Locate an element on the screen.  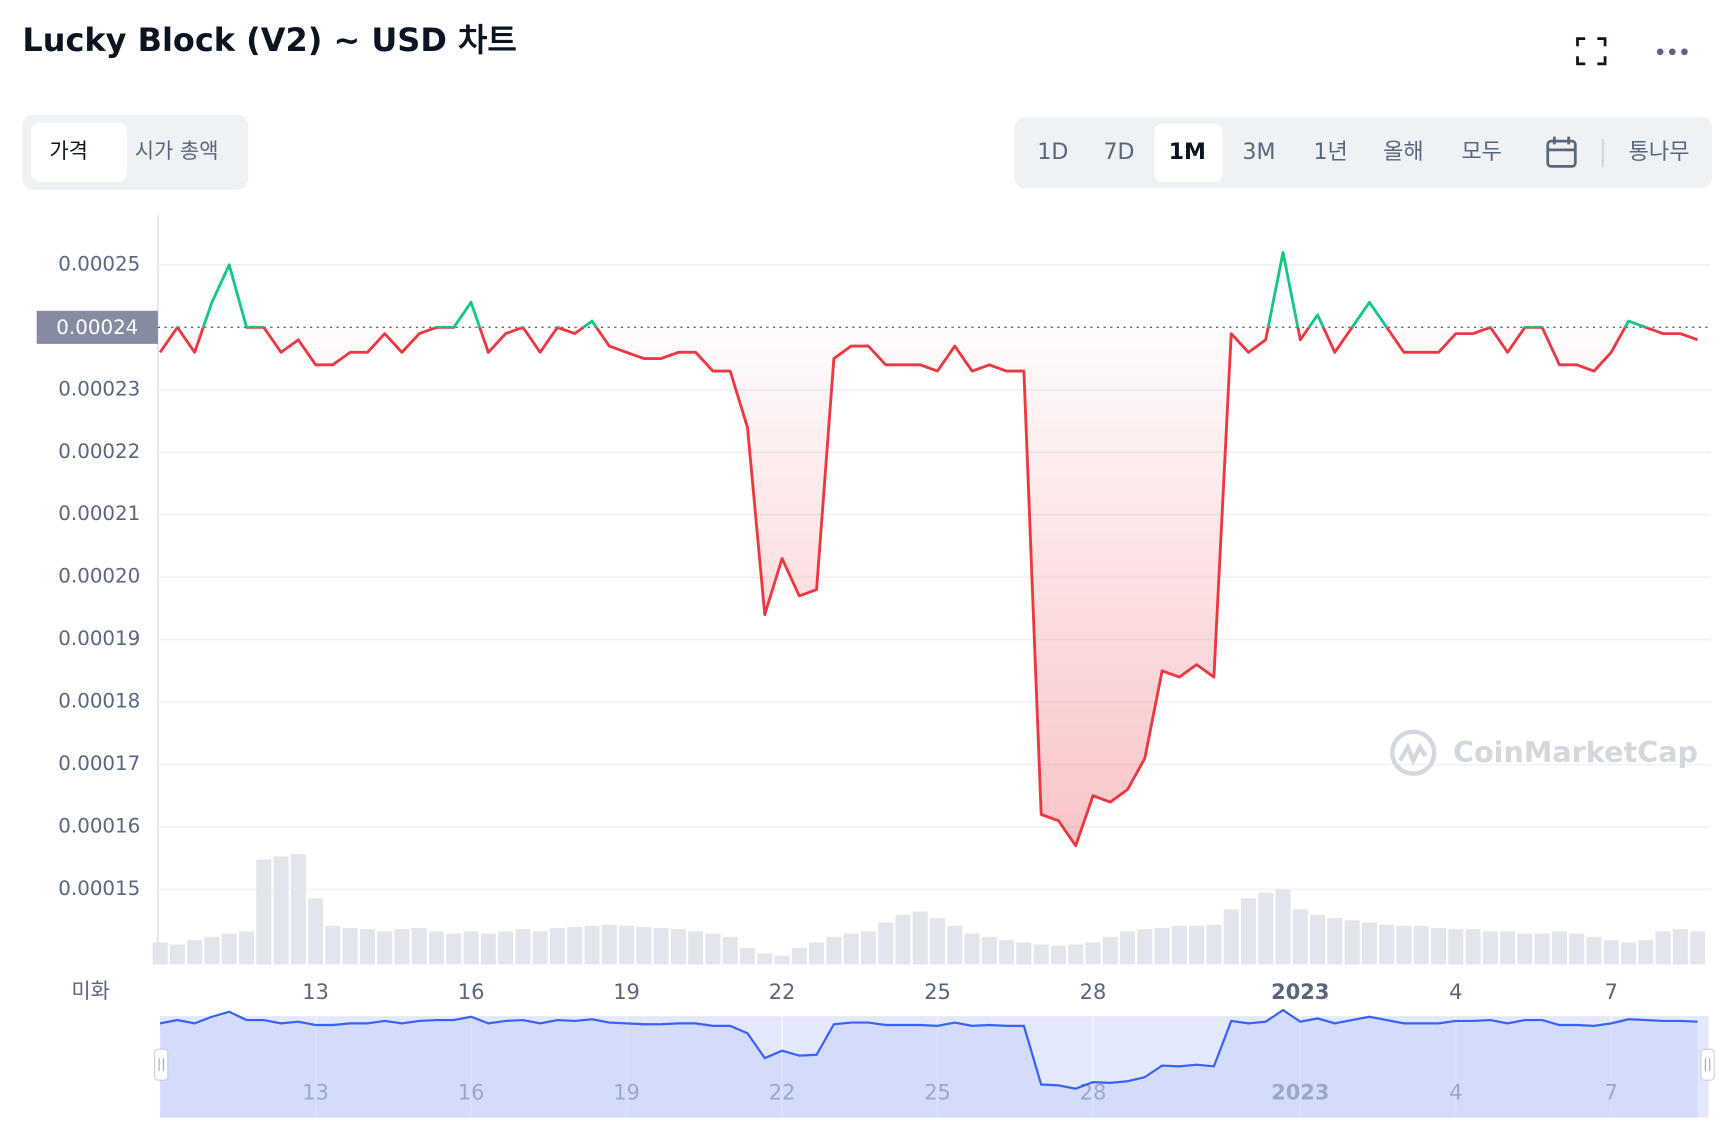
x-tick-label: 7 is located at coordinates (1611, 992).